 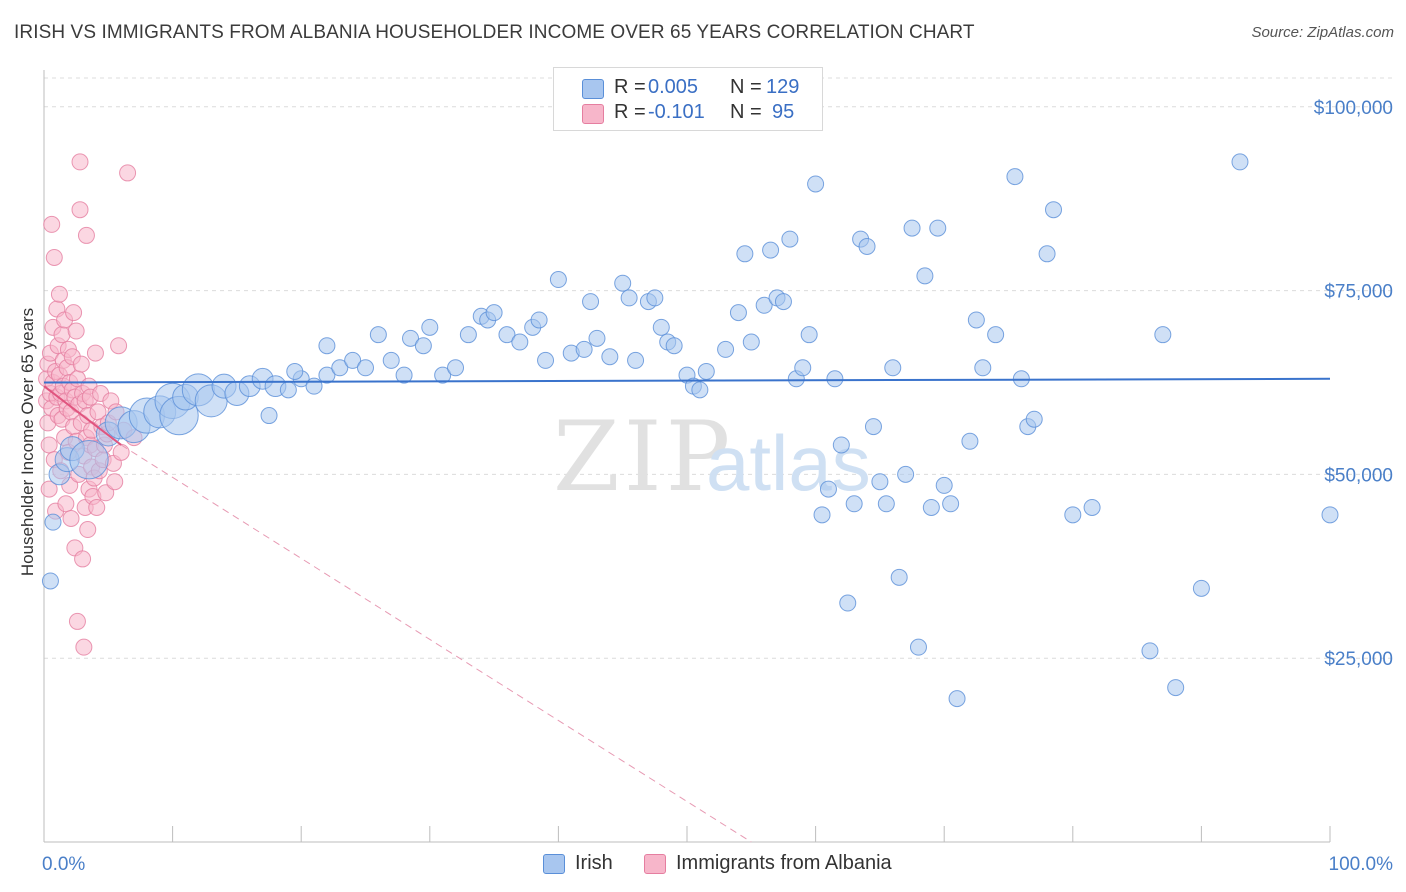 I want to click on y-tick-label: $100,000, so click(x=1353, y=108).